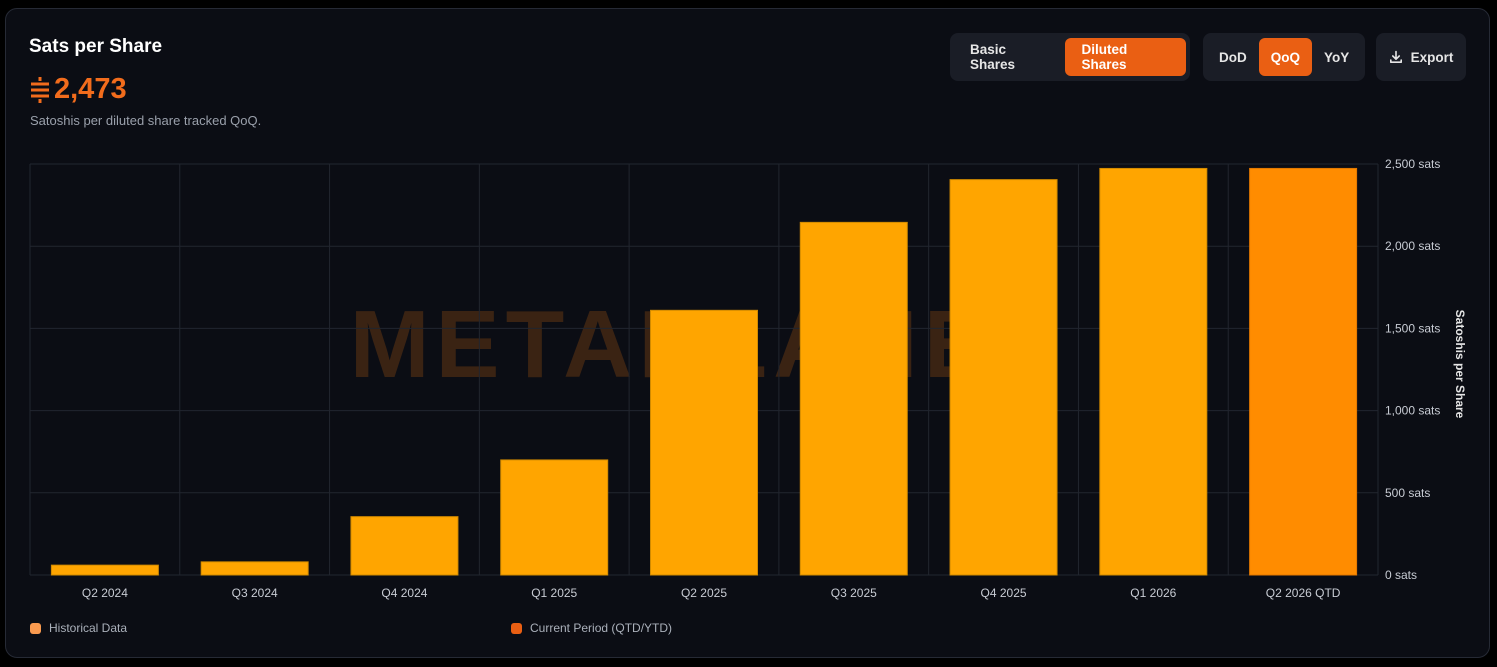 The height and width of the screenshot is (667, 1497). I want to click on export-button: Export, so click(1421, 57).